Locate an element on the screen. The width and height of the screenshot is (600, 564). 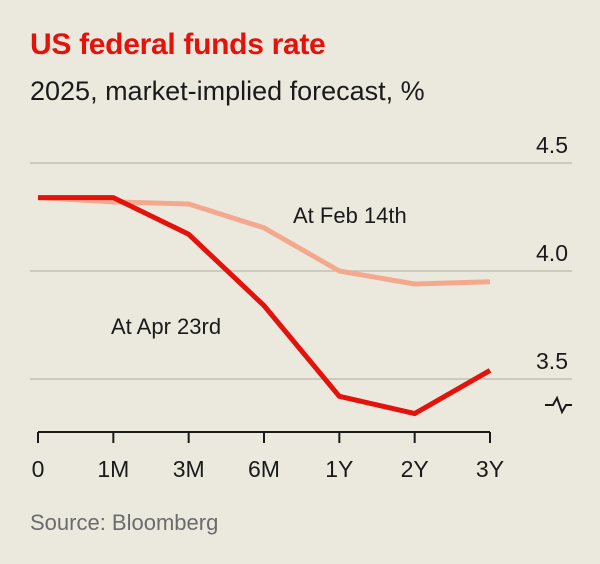
chart-source: Source: Bloomberg is located at coordinates (124, 522).